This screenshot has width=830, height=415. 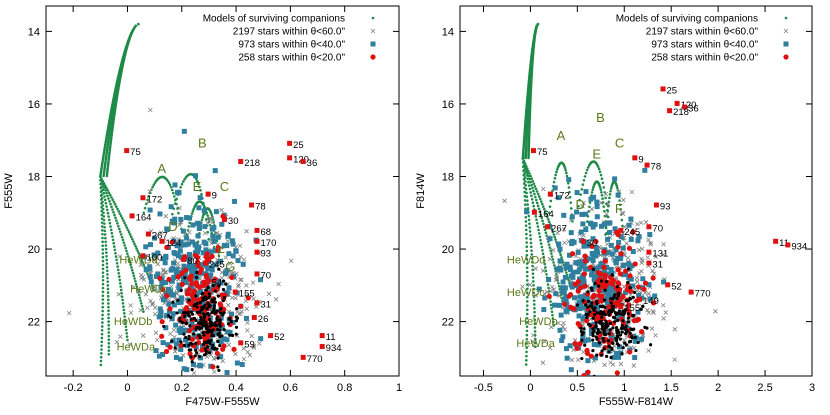 I want to click on track-label: E, so click(x=197, y=186).